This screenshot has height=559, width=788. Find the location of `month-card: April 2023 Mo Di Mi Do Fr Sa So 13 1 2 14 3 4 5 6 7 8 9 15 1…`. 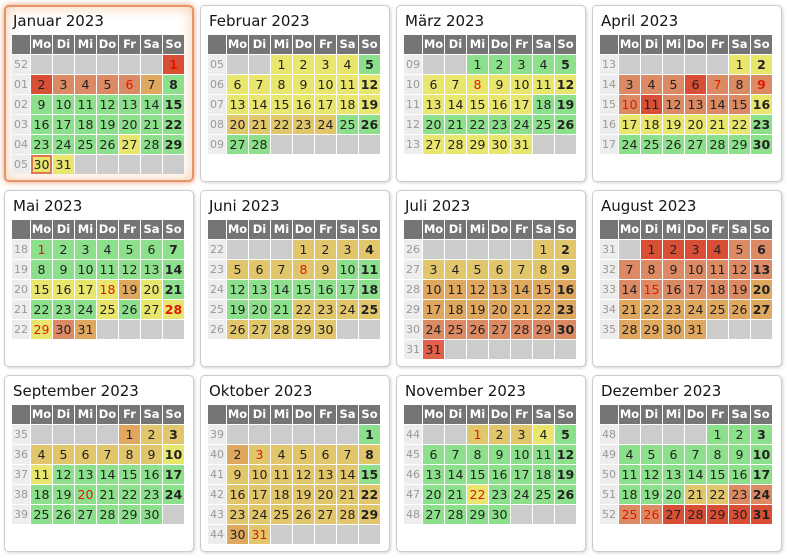

month-card: April 2023 Mo Di Mi Do Fr Sa So 13 1 2 14 3 4 5 6 7 8 9 15 1… is located at coordinates (687, 93).